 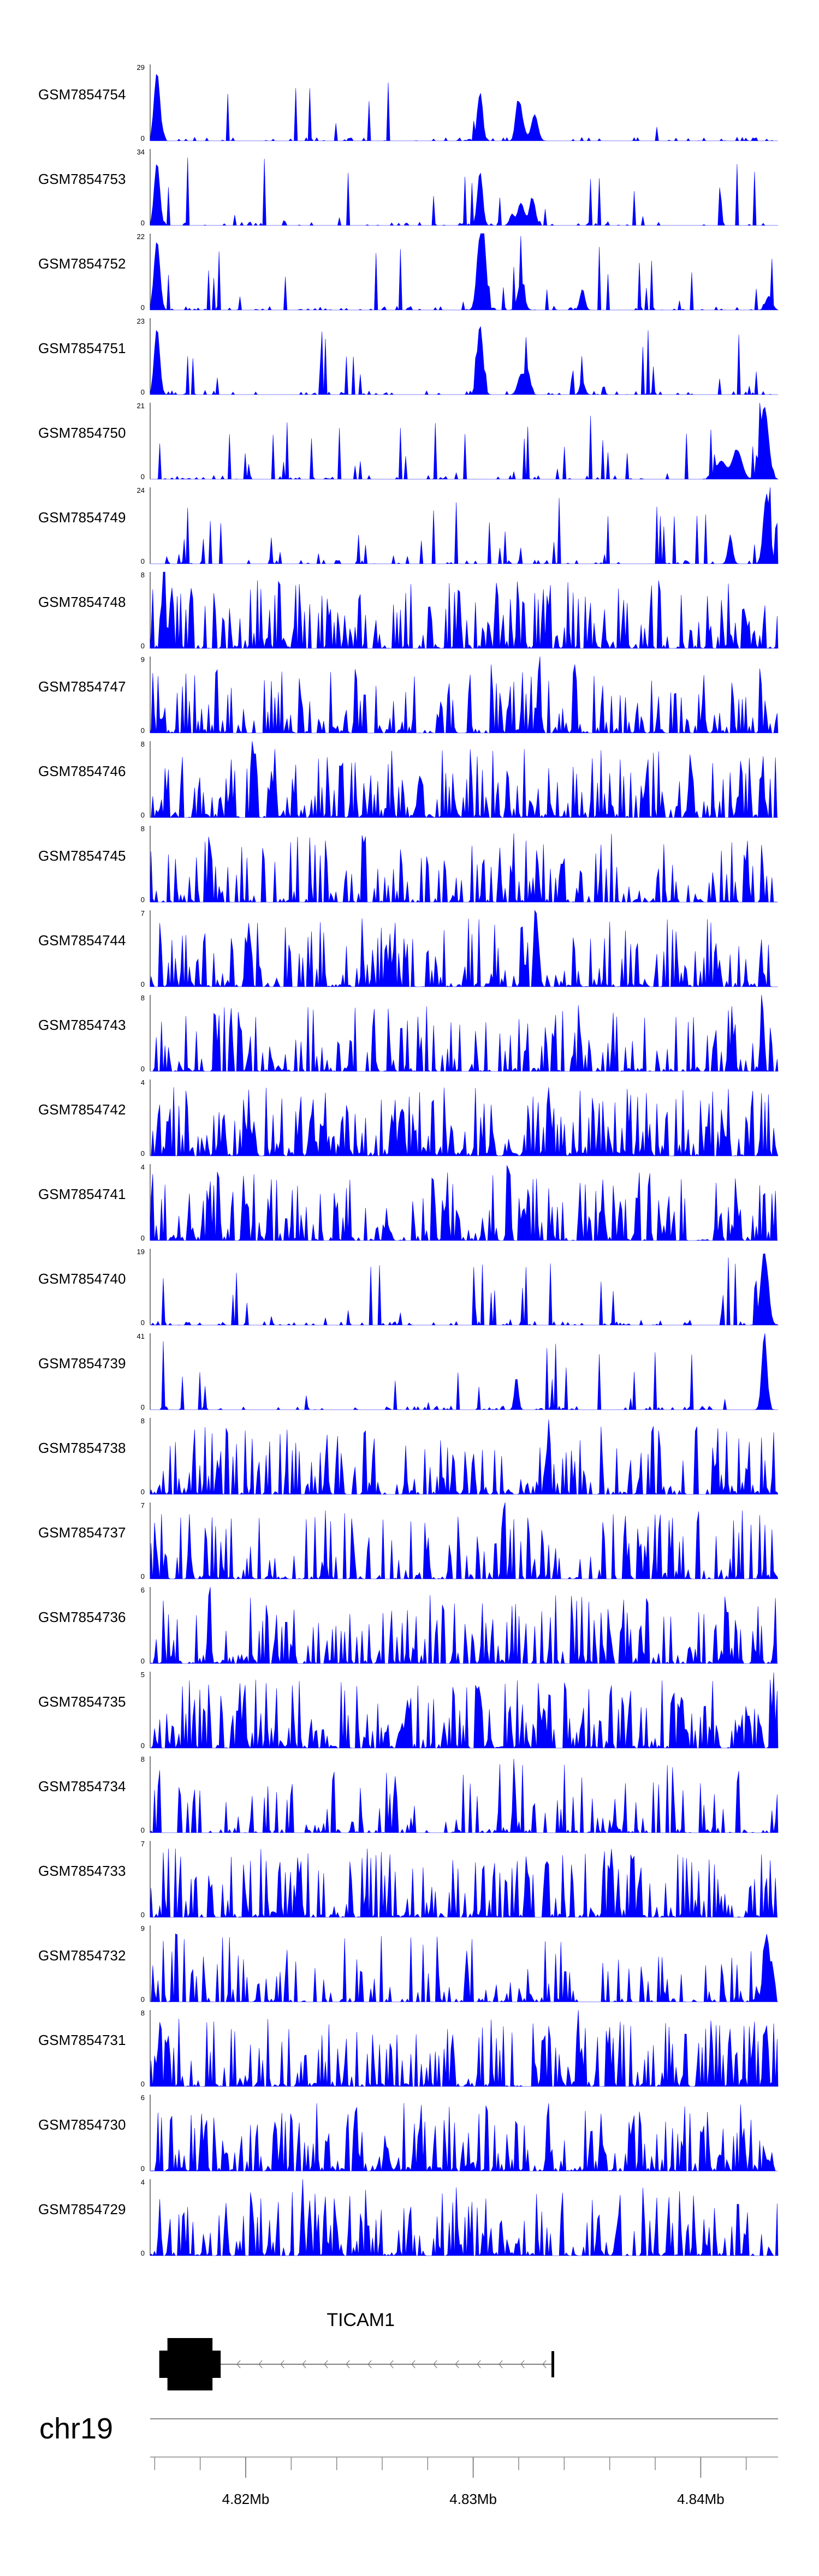 I want to click on y-max-label: 4, so click(x=143, y=1167).